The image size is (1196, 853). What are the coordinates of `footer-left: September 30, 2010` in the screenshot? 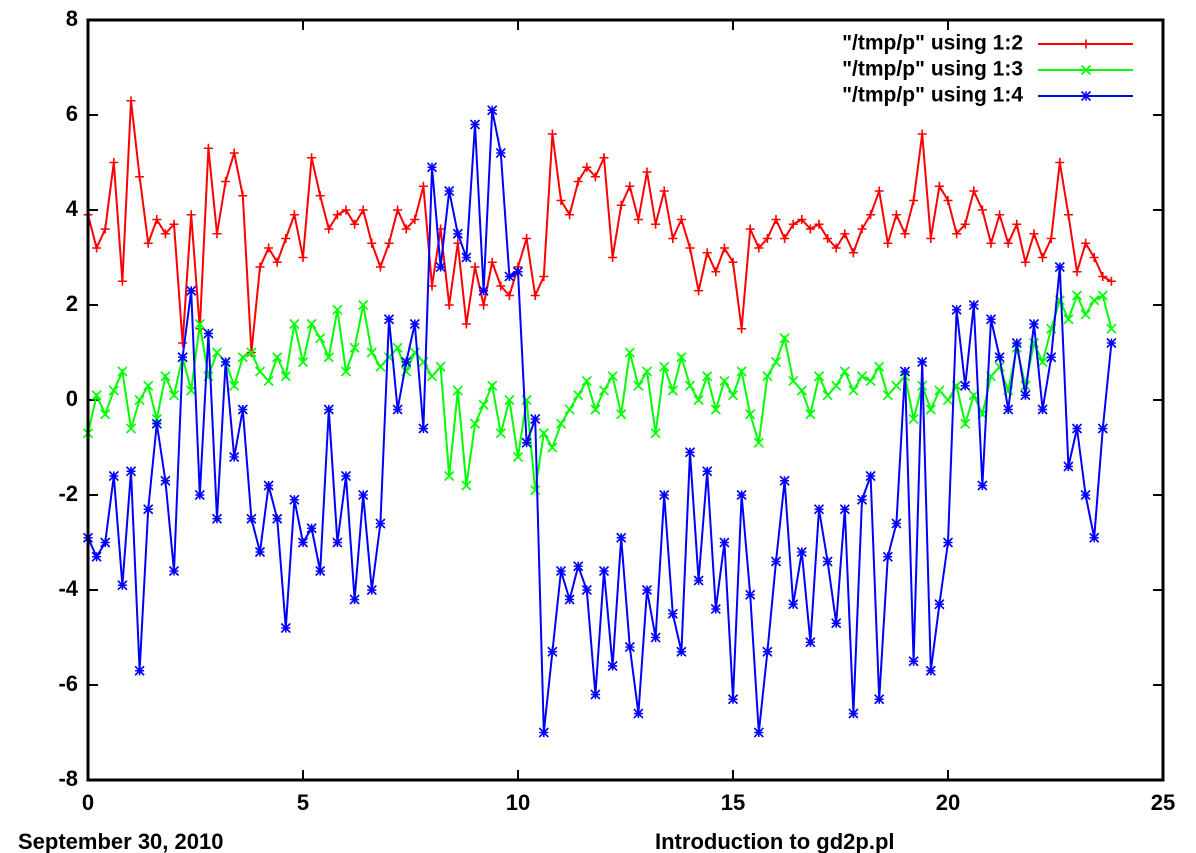 It's located at (120, 841).